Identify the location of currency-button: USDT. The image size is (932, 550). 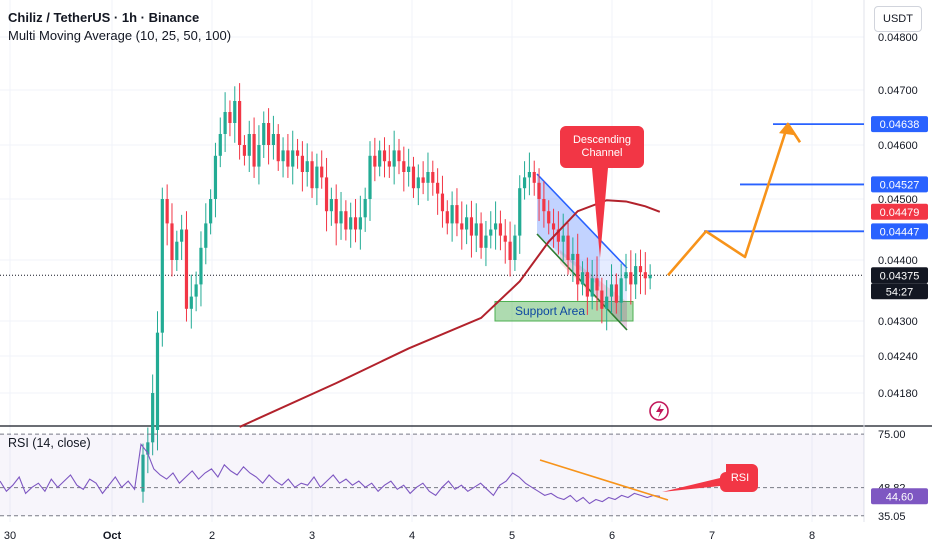
(898, 19).